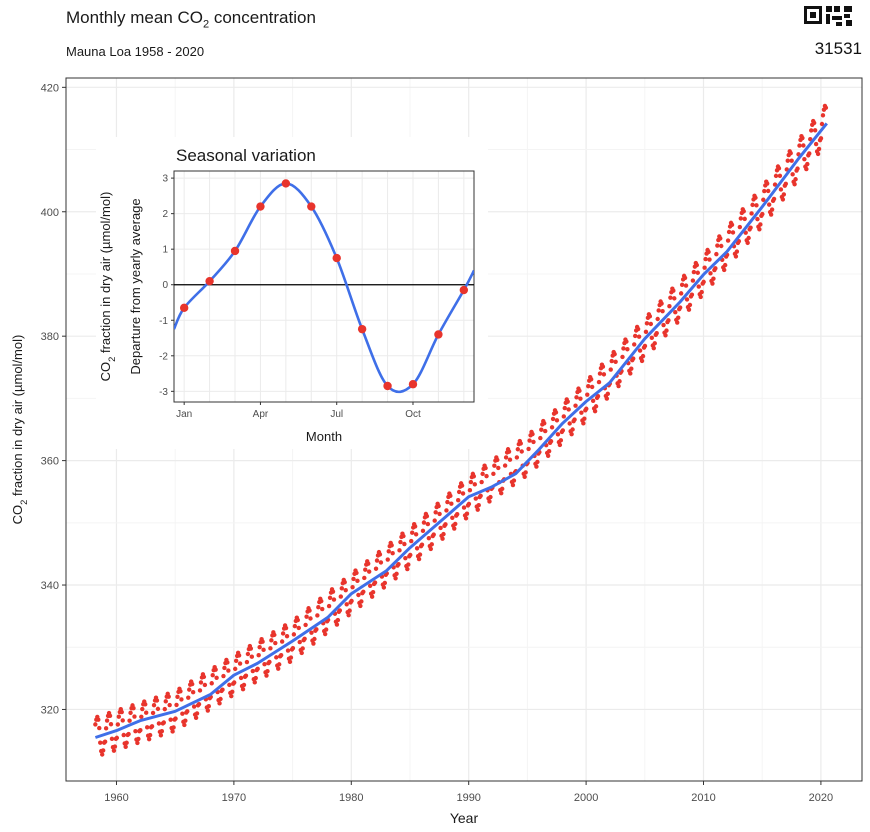 This screenshot has height=832, width=870. I want to click on x-tick-label: 2000, so click(586, 798).